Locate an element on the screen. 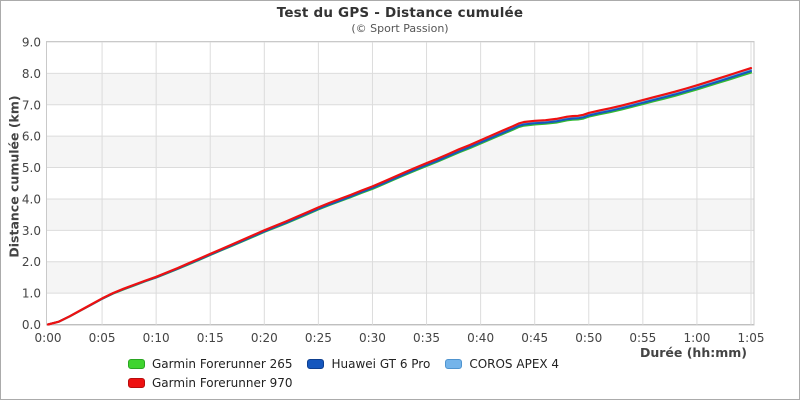 This screenshot has height=400, width=800. legend-label: Garmin Forerunner 970 is located at coordinates (222, 383).